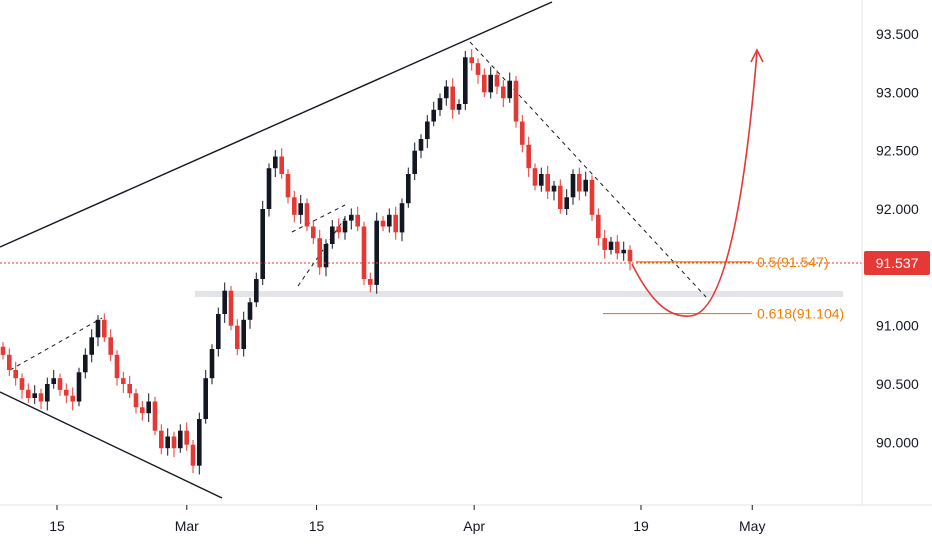  I want to click on current-price-badge-label: 91.537, so click(897, 263).